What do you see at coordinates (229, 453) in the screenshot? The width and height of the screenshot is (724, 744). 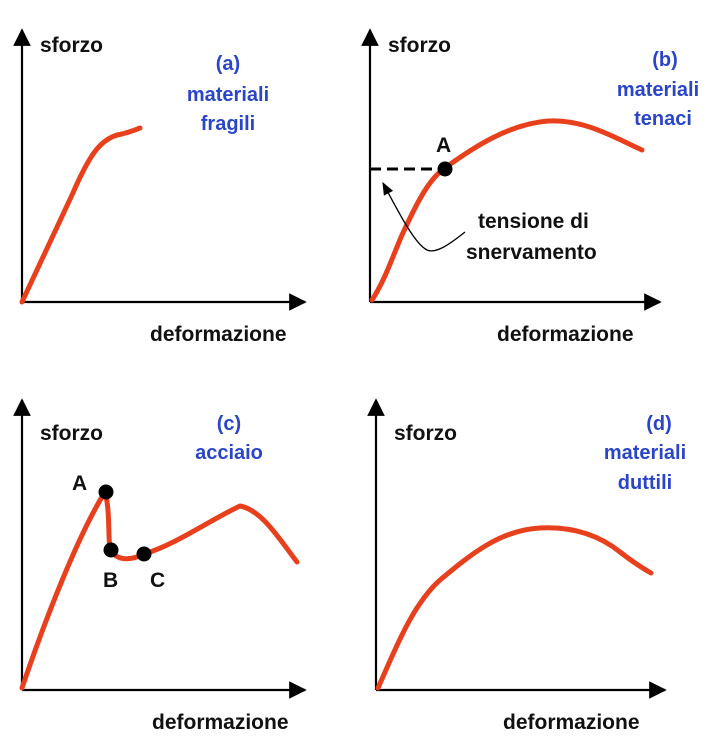 I see `caption-line: acciaio` at bounding box center [229, 453].